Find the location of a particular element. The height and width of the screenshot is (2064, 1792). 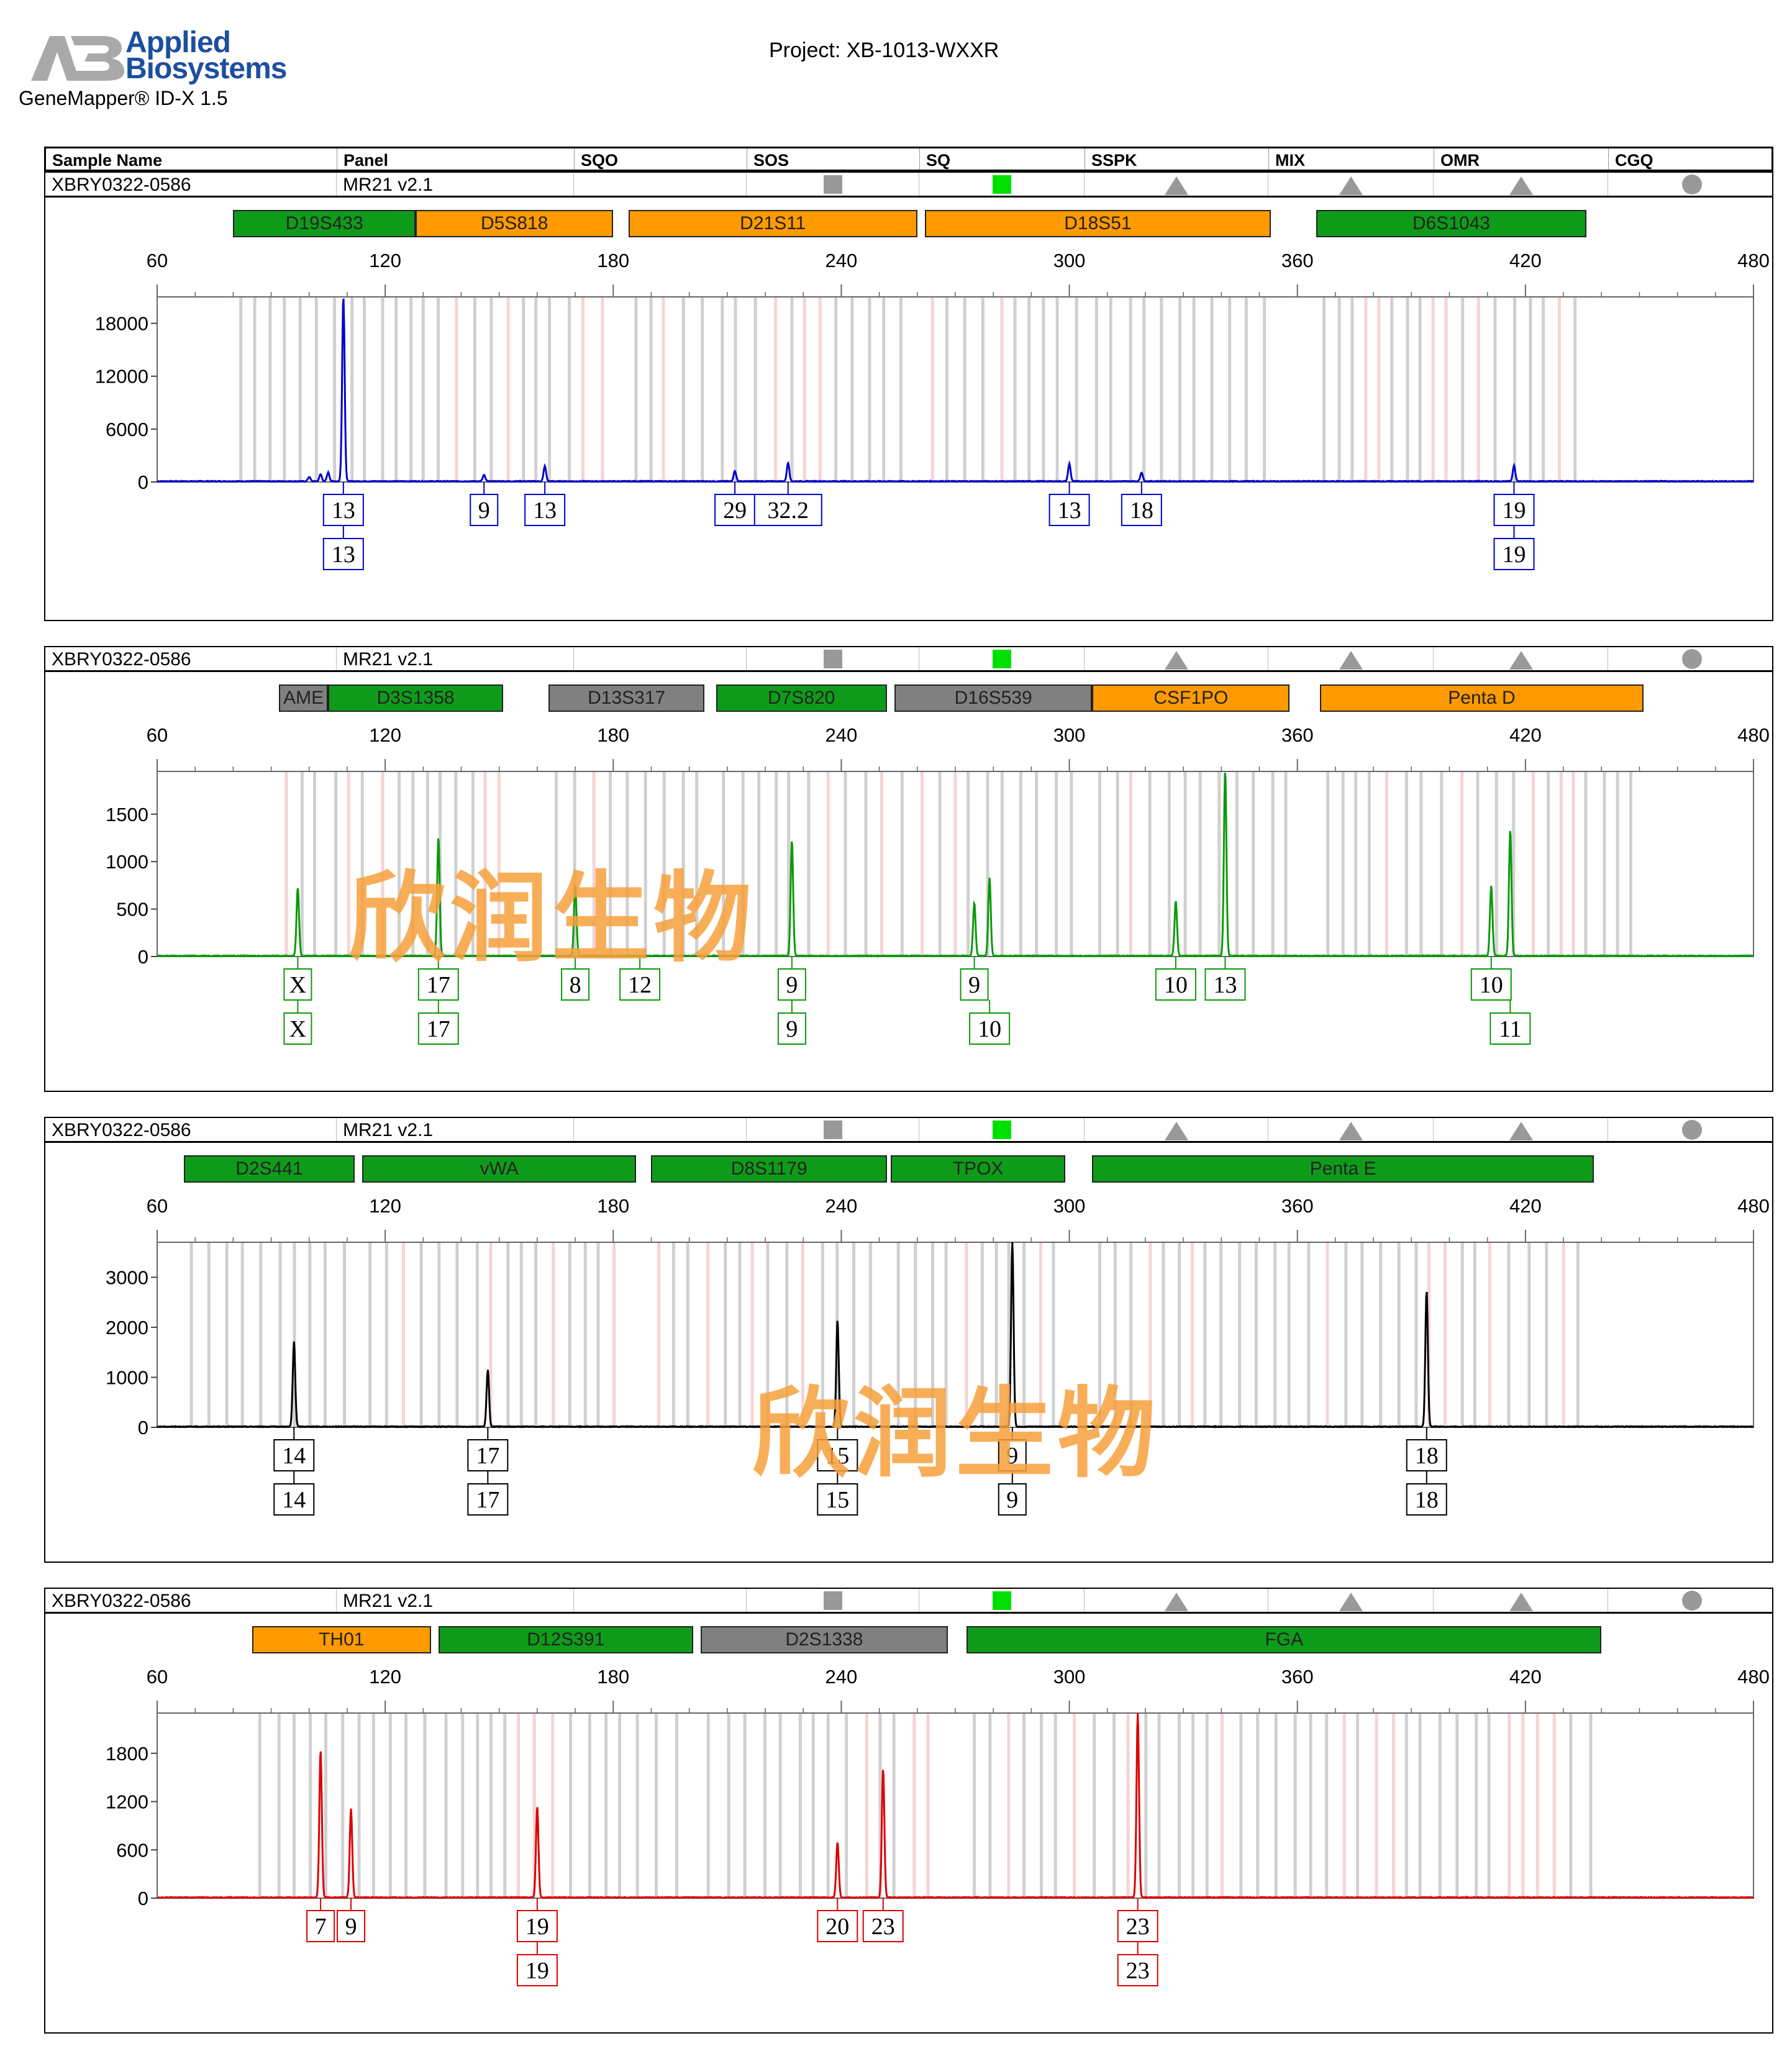

allele-call-label: 14 is located at coordinates (294, 1456).